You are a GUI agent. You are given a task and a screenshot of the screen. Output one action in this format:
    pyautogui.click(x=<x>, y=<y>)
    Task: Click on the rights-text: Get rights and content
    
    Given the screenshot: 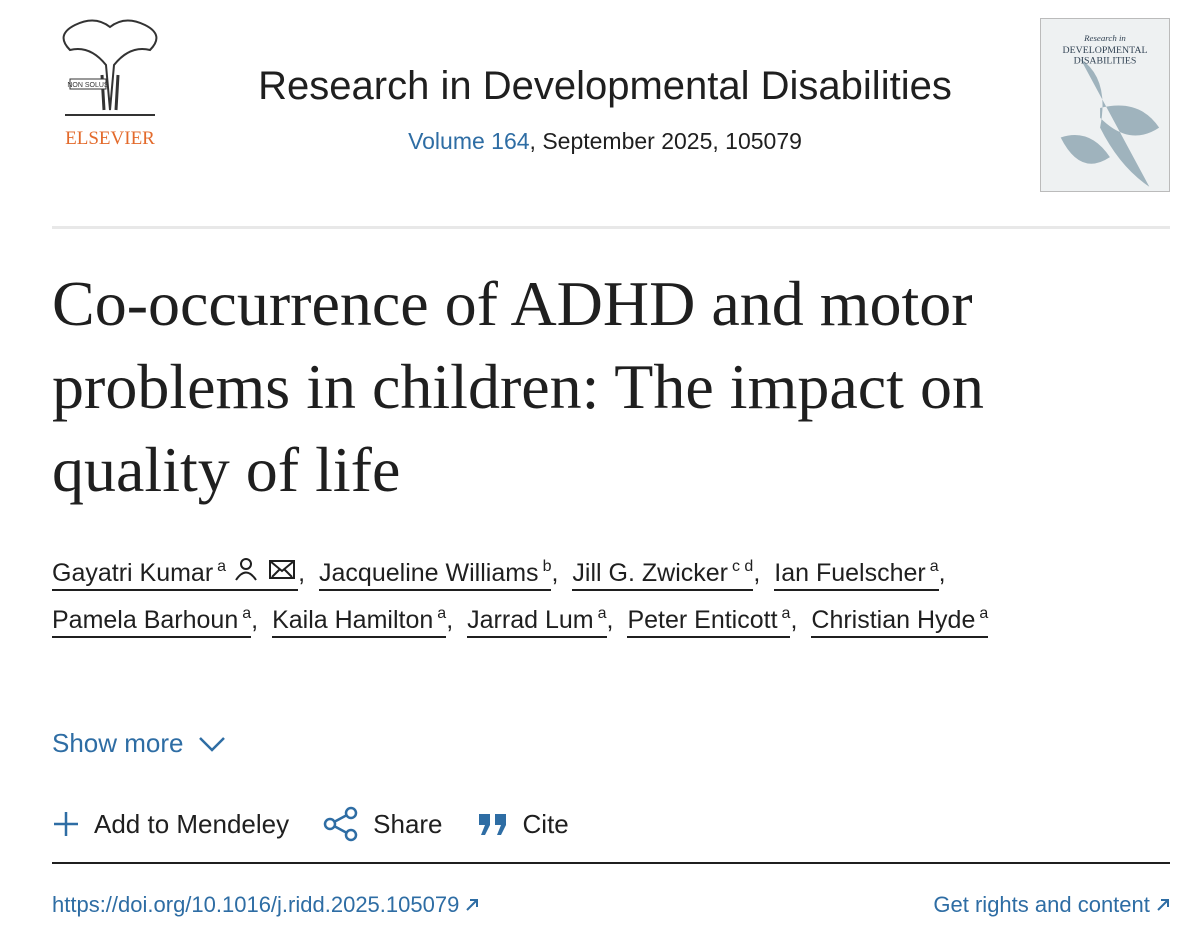 What is the action you would take?
    pyautogui.click(x=1041, y=904)
    